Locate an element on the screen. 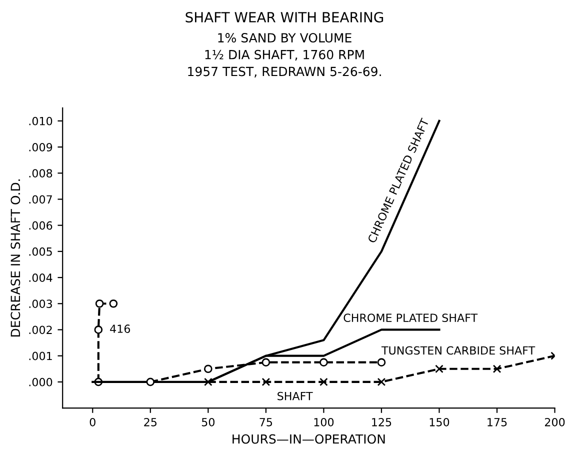  x-tick-label: 200 is located at coordinates (554, 422).